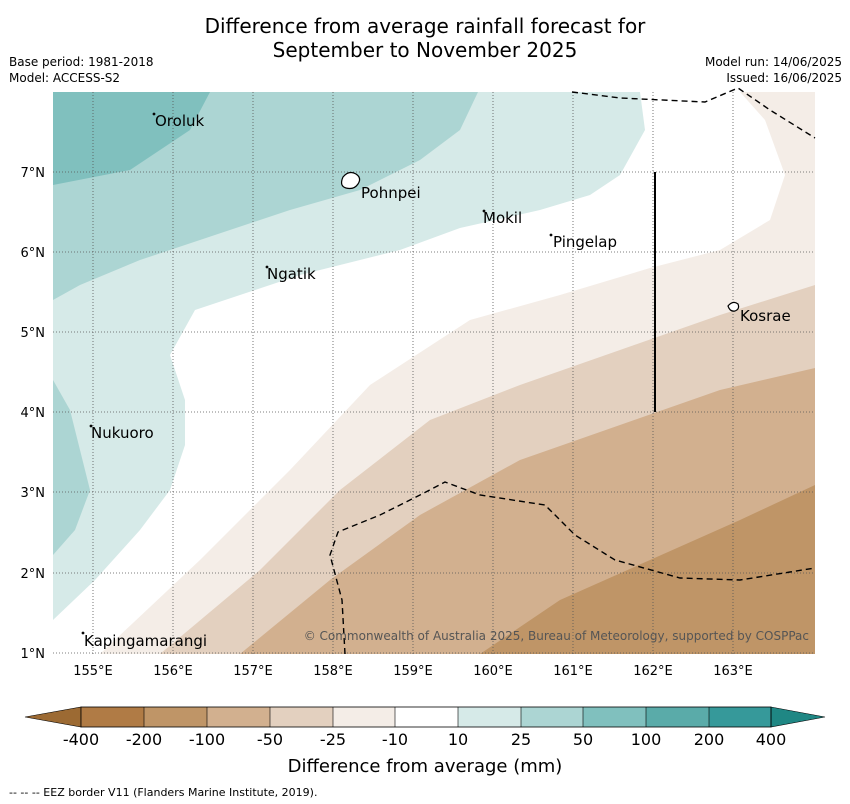  Describe the element at coordinates (583, 739) in the screenshot. I see `colorbar-tick: 50` at that location.